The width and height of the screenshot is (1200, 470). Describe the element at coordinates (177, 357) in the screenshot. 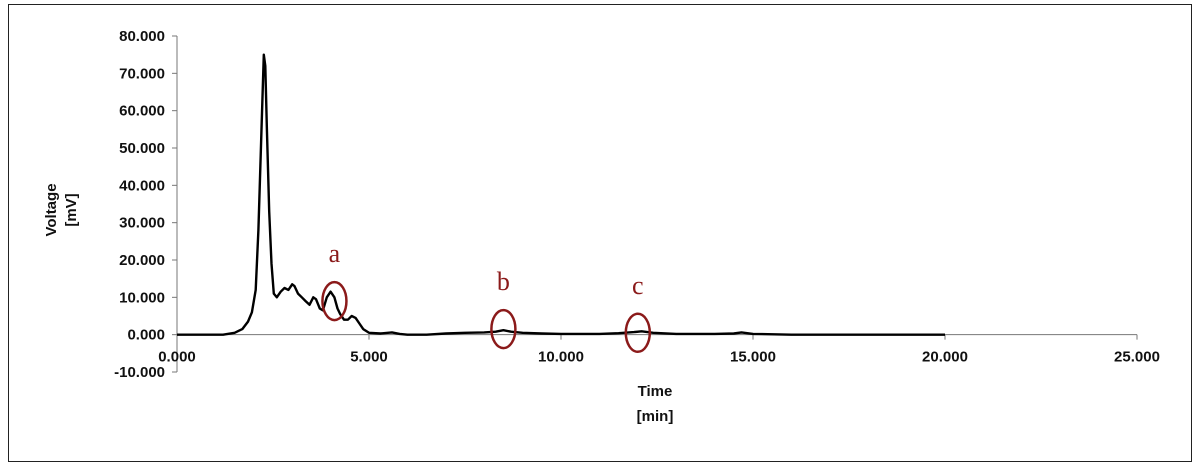

I see `x-tick-label: 0.000` at that location.